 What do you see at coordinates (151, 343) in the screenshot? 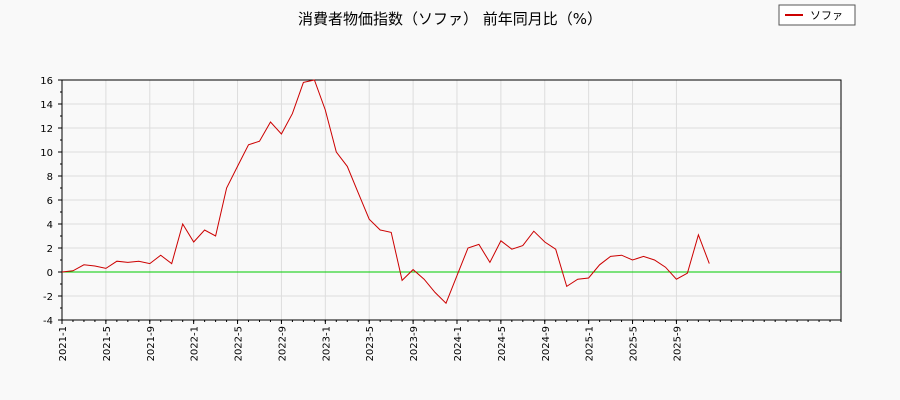
I see `x-tick-label: 2021-9` at bounding box center [151, 343].